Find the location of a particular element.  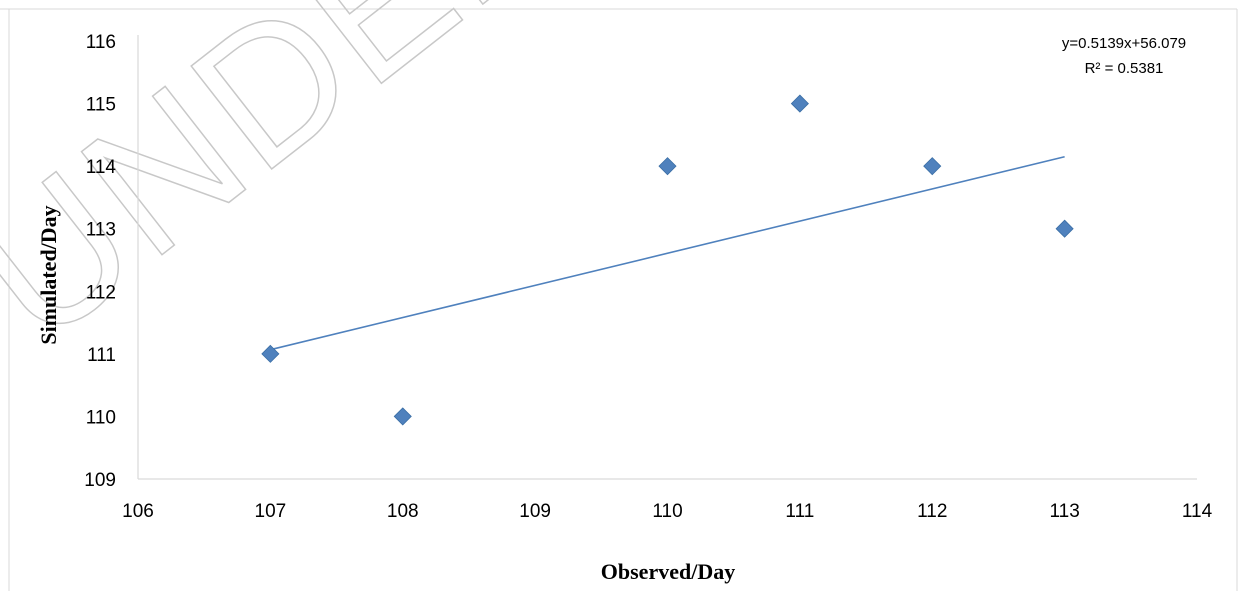

x-tick-label: 112 is located at coordinates (932, 511).